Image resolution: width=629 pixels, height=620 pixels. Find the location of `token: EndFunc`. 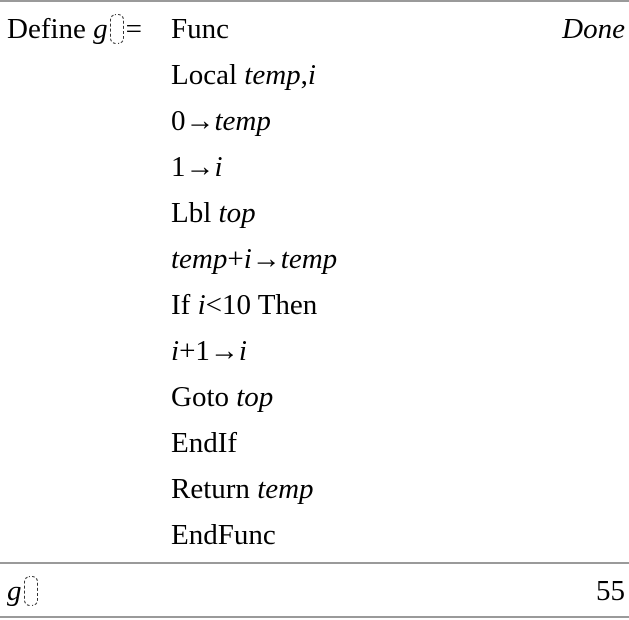

token: EndFunc is located at coordinates (223, 535).